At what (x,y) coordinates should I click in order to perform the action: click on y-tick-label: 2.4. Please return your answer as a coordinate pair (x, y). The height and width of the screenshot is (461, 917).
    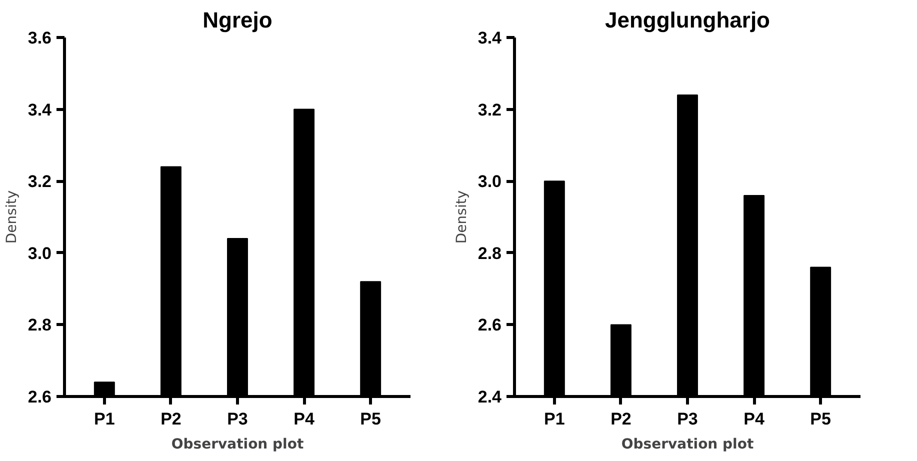
    Looking at the image, I should click on (490, 397).